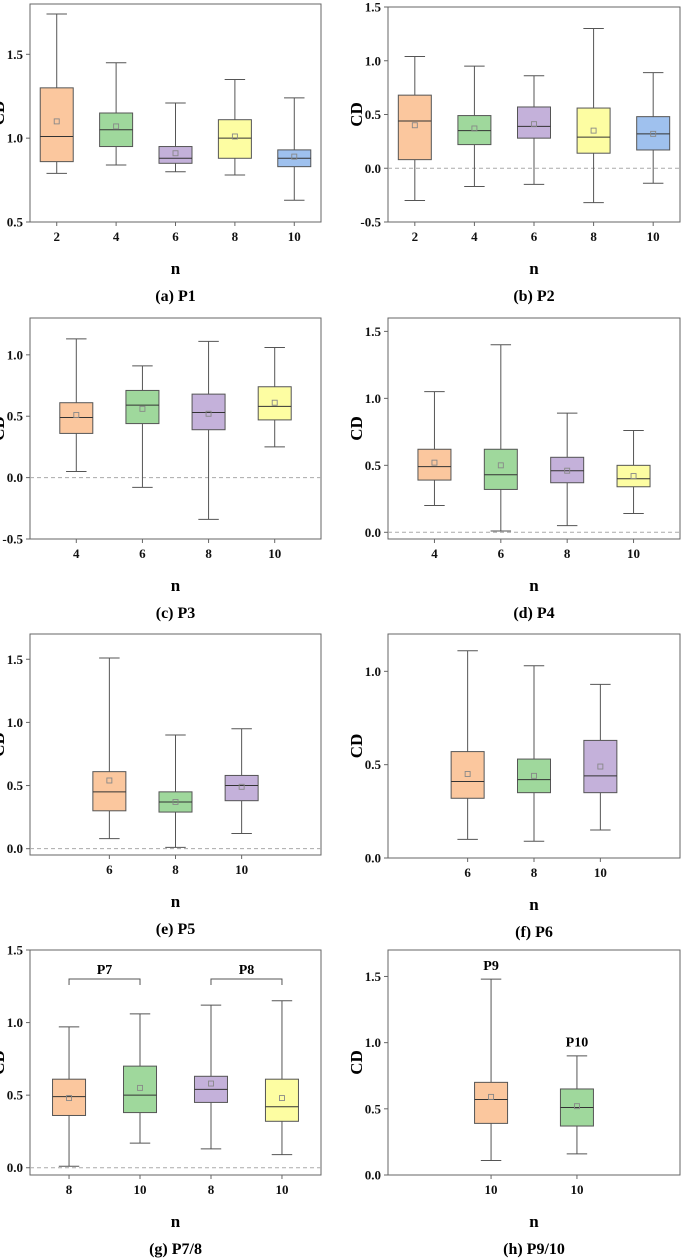 Image resolution: width=685 pixels, height=1259 pixels. I want to click on chart-panel-p6: 0.0 0.5 1.0 6 8 10 CD n (f) P6, so click(514, 787).